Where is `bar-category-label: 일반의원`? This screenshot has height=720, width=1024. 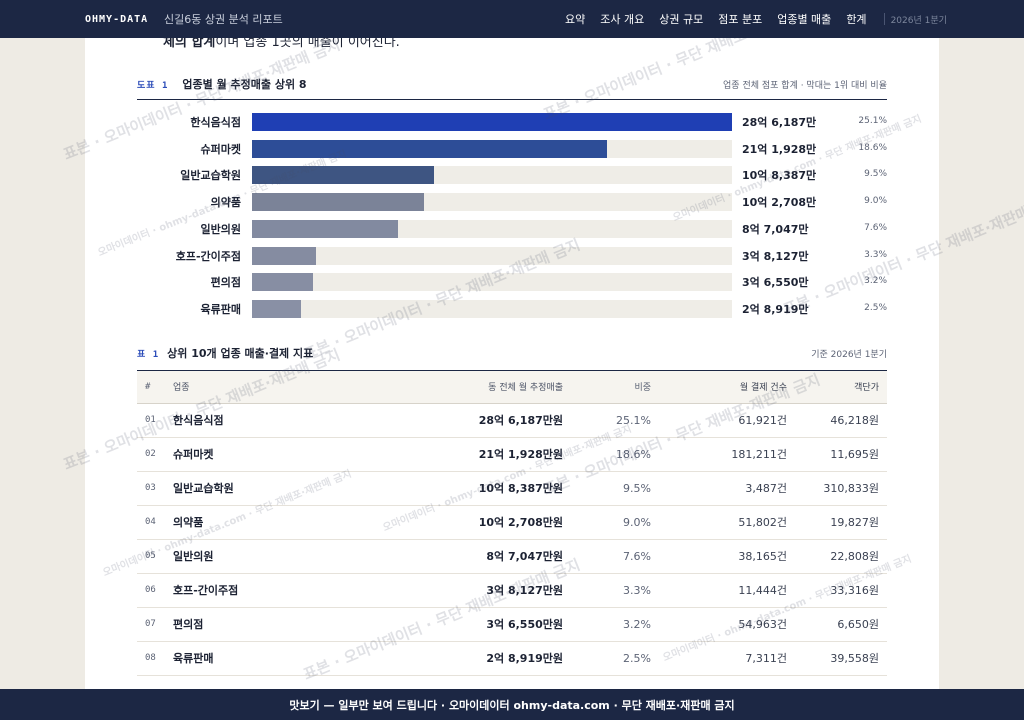
bar-category-label: 일반의원 is located at coordinates (220, 229).